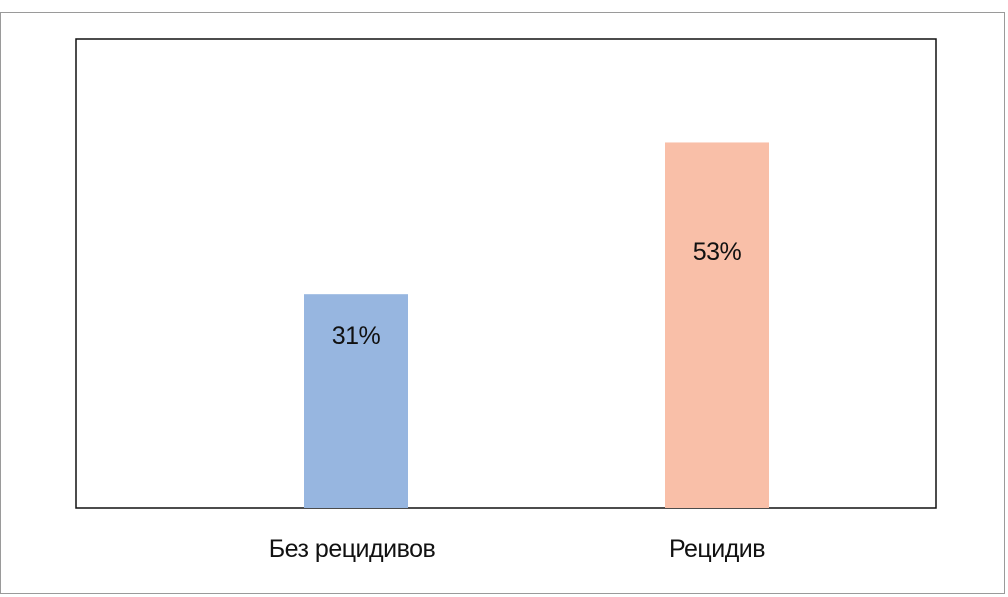  What do you see at coordinates (356, 401) in the screenshot?
I see `bar-bez-retsidivov` at bounding box center [356, 401].